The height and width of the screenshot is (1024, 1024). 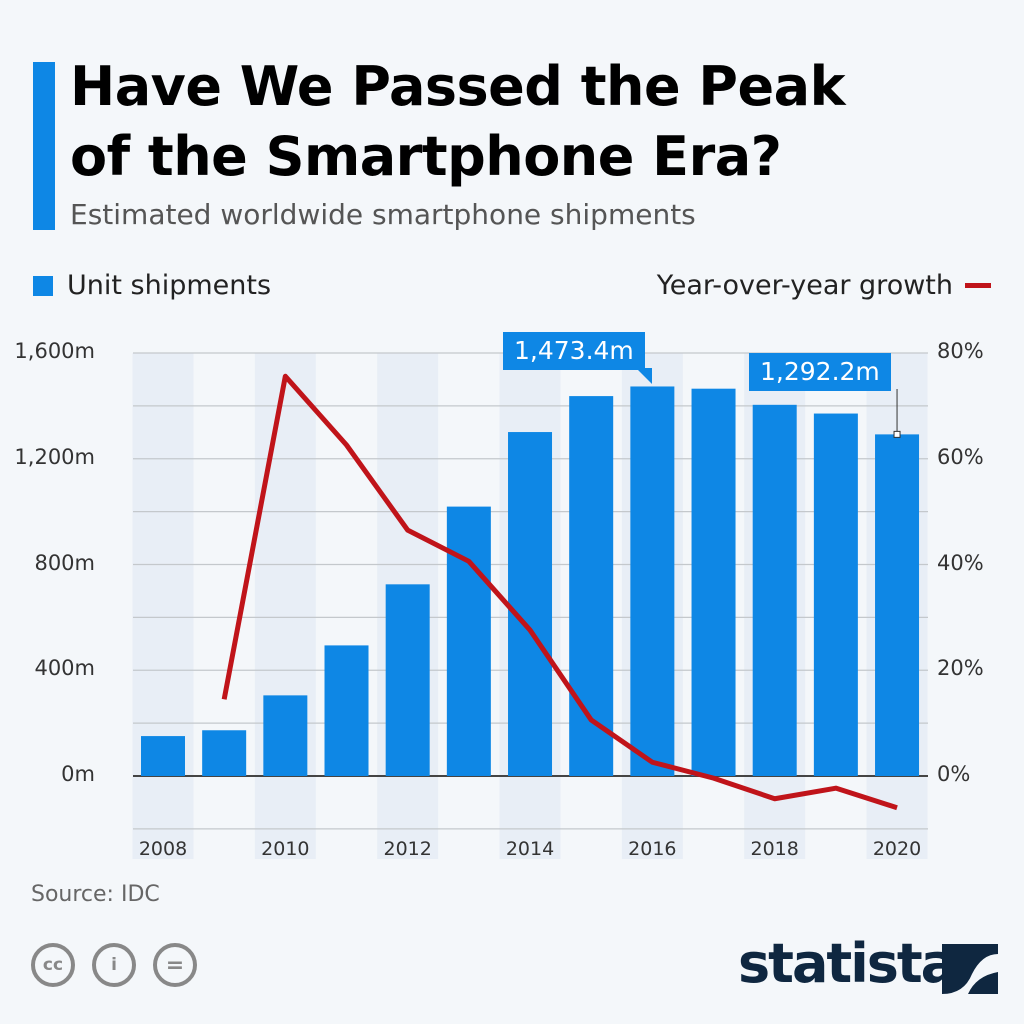 I want to click on y-left-tick: 800m, so click(x=64, y=562).